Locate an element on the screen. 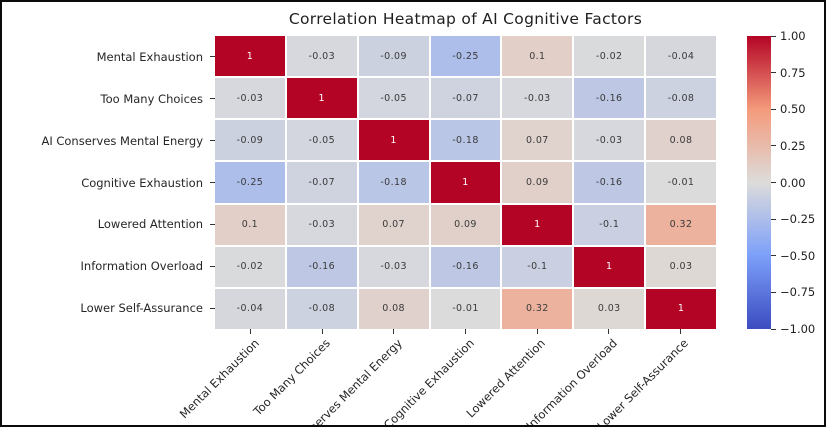 This screenshot has width=826, height=427. y-tick-label: Lowered Attention is located at coordinates (150, 224).